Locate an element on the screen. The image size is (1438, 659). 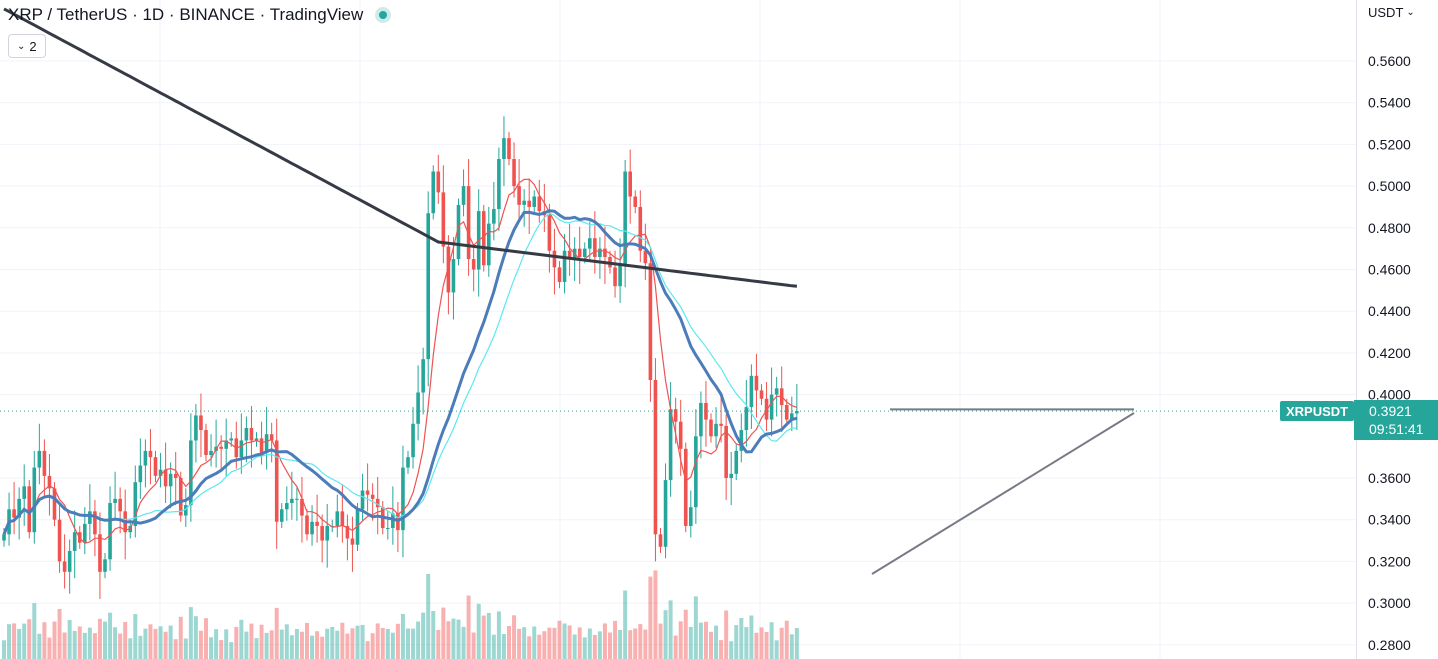
price-axis-bg is located at coordinates (1397, 329).